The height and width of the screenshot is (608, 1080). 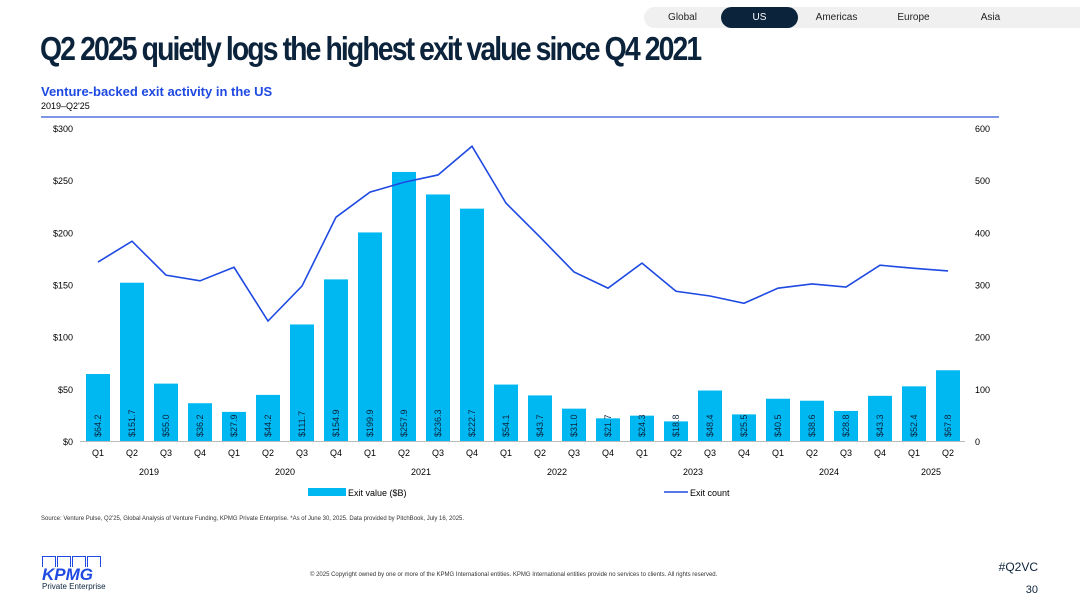 I want to click on y2-tick-label: 200, so click(x=982, y=338).